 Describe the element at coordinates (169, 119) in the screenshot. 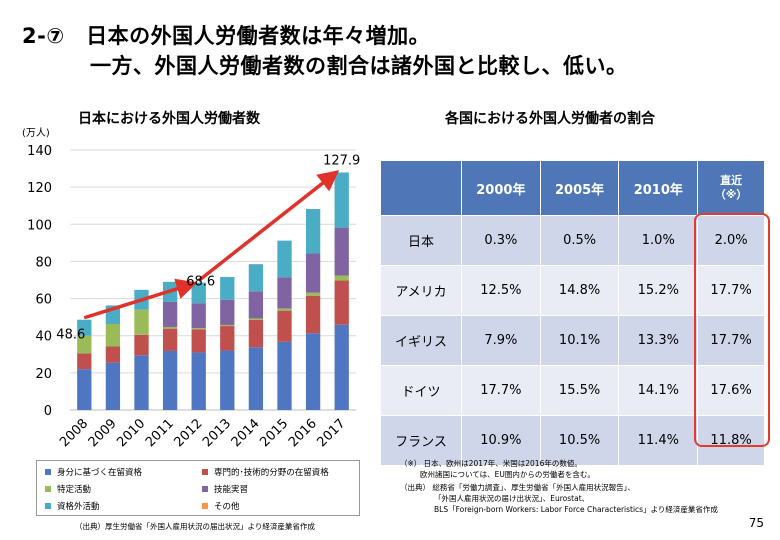

I see `chart-title: 日本における外国人労働者数` at that location.